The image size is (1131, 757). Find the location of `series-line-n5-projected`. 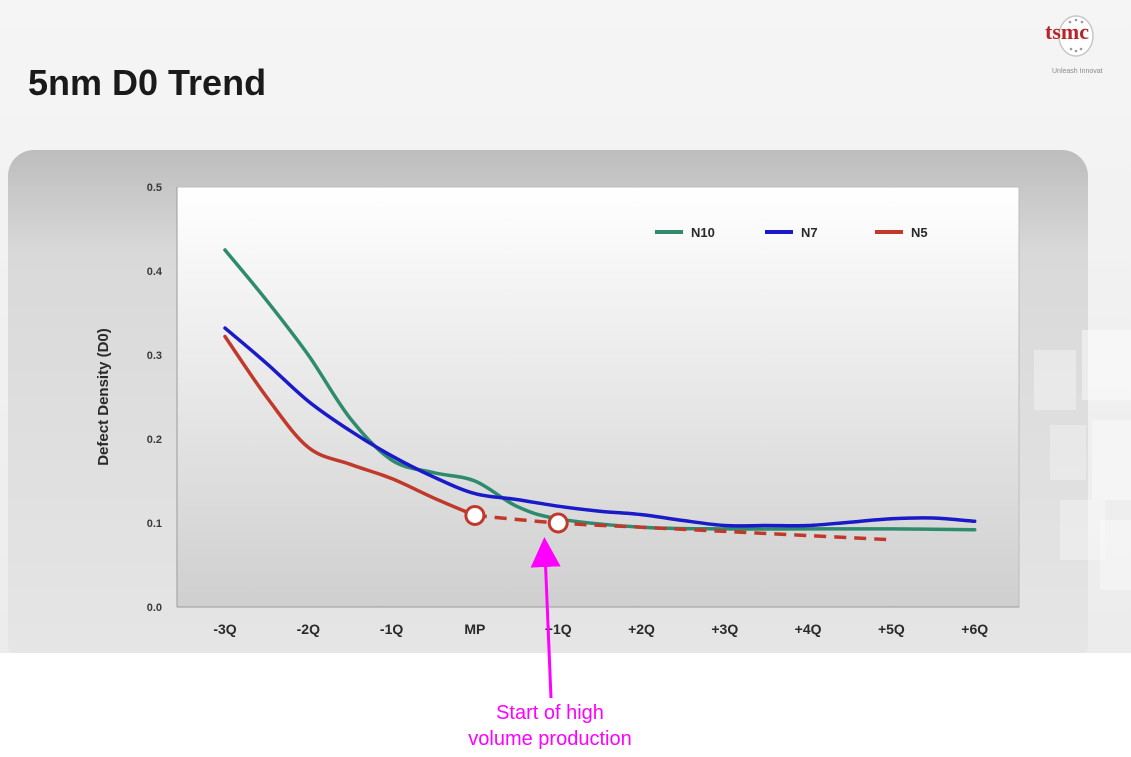

series-line-n5-projected is located at coordinates (683, 527).